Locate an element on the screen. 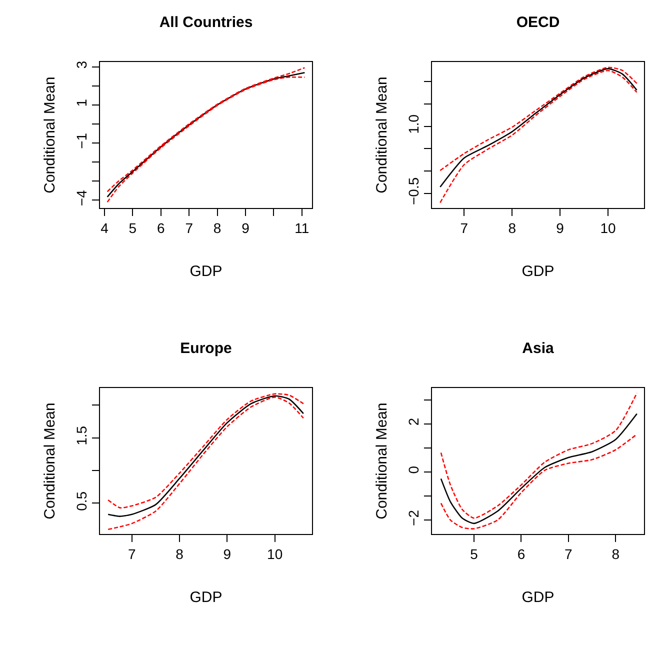 This screenshot has width=664, height=652. y-tick-label: 1 is located at coordinates (81, 102).